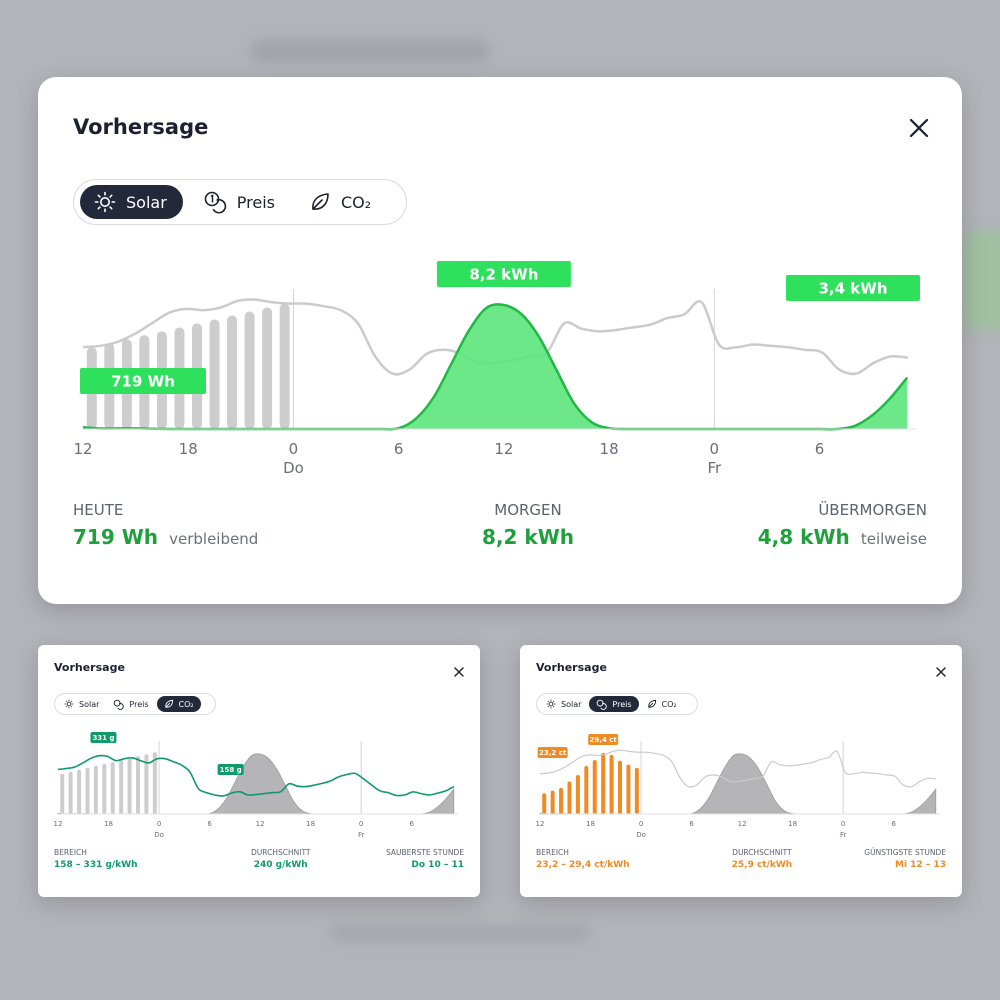  Describe the element at coordinates (96, 865) in the screenshot. I see `stat-value: 158 – 331 g/kWh` at that location.